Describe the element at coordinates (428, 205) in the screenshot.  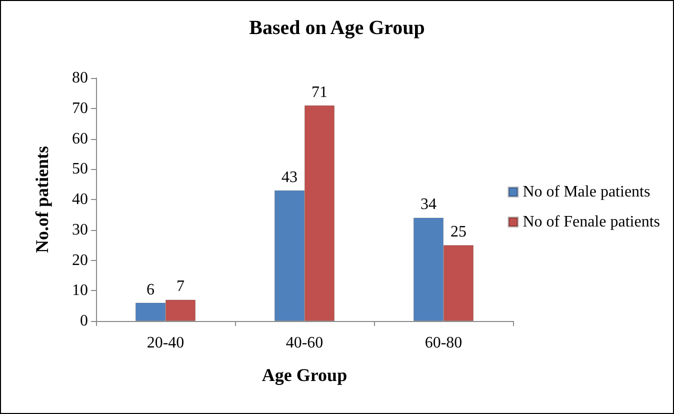
I see `data-label: 34` at that location.